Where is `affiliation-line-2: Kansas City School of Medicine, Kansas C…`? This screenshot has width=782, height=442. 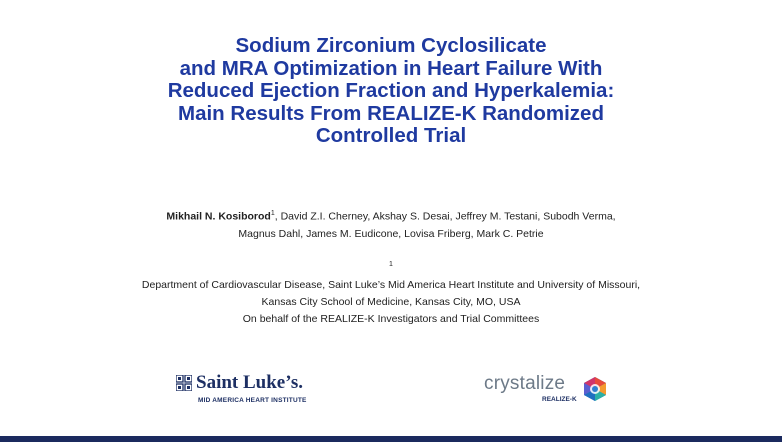
affiliation-line-2: Kansas City School of Medicine, Kansas C… is located at coordinates (391, 301).